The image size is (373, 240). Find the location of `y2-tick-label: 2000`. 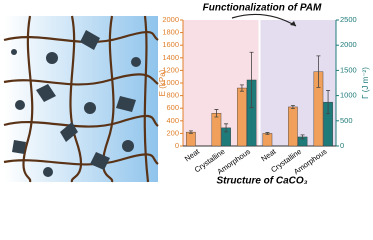

y2-tick-label: 2000 is located at coordinates (348, 44).